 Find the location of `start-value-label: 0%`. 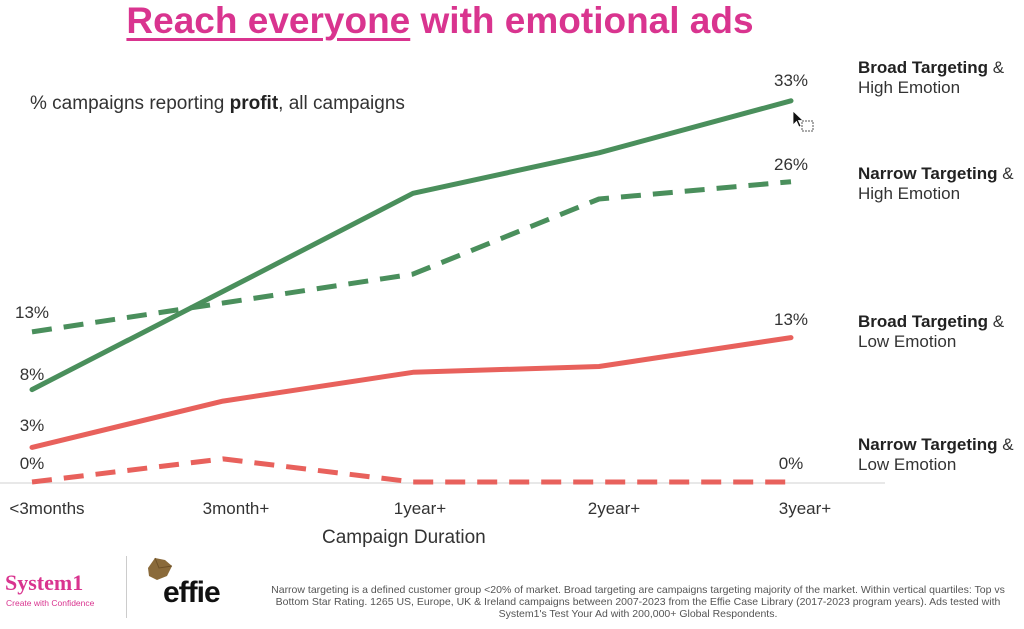

start-value-label: 0% is located at coordinates (32, 463).